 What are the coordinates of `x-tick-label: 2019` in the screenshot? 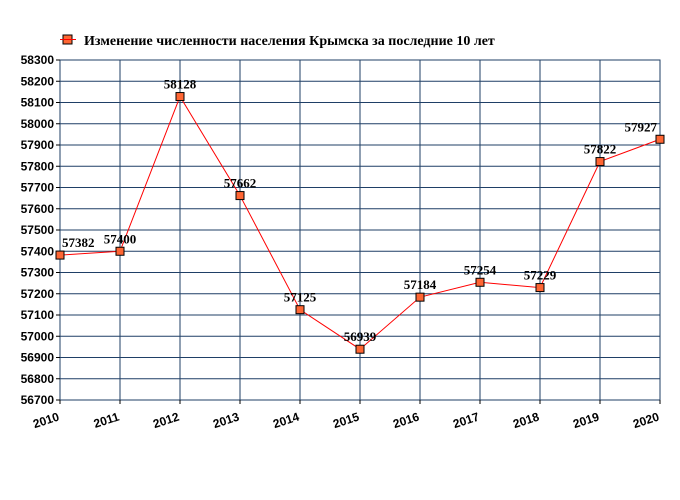 It's located at (586, 420).